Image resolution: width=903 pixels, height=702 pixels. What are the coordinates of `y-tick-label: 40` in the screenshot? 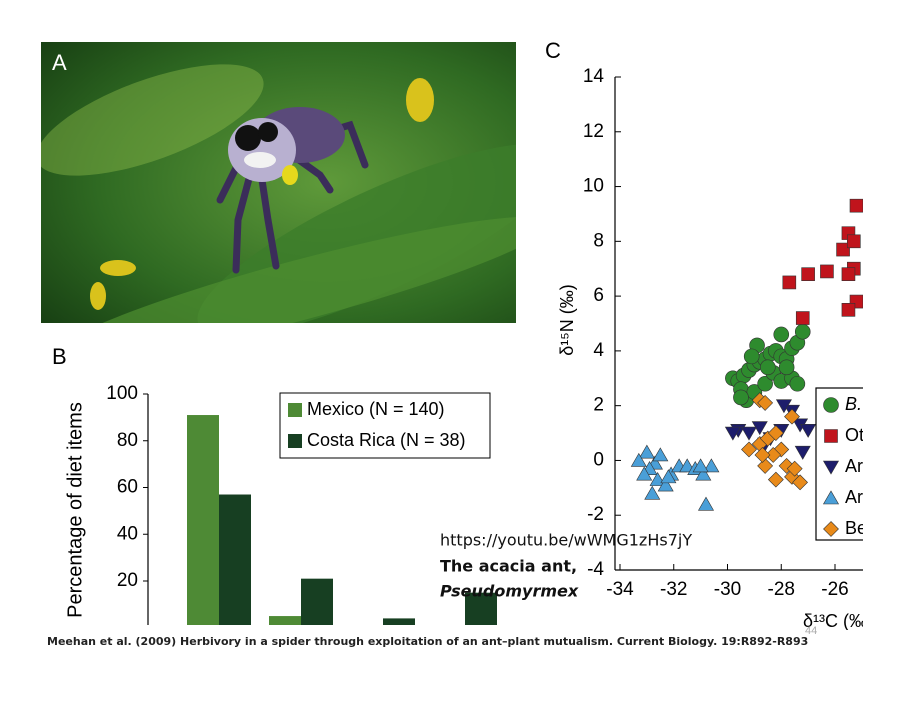 It's located at (127, 533).